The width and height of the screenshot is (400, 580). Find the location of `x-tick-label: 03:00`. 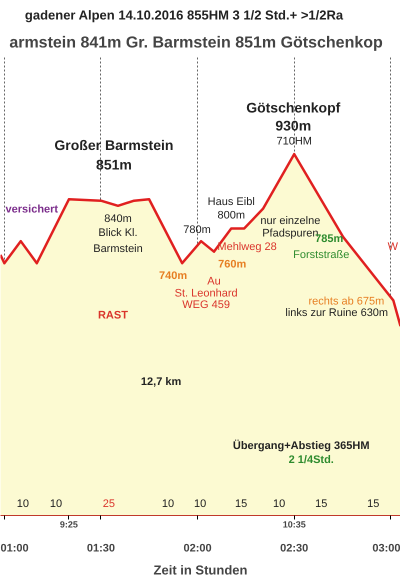

x-tick-label: 03:00 is located at coordinates (386, 548).